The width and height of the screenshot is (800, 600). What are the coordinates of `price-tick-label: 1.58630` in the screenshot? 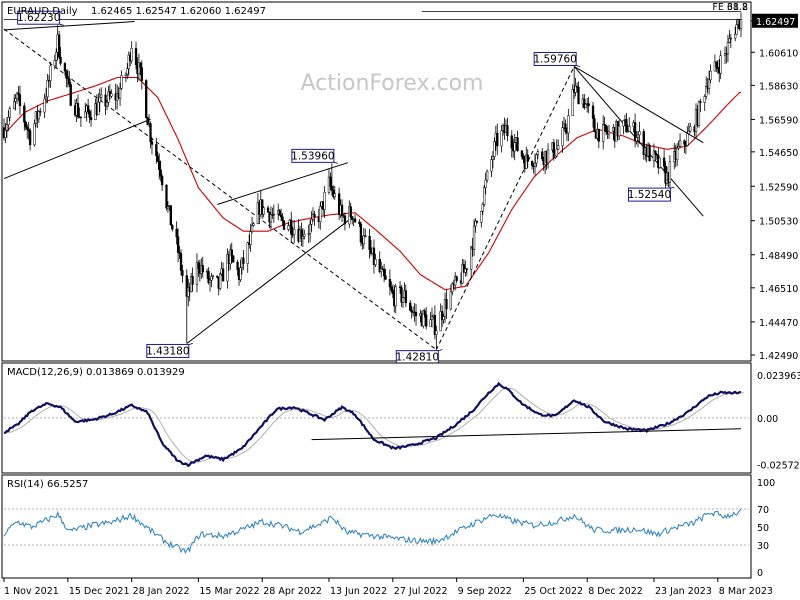 It's located at (778, 86).